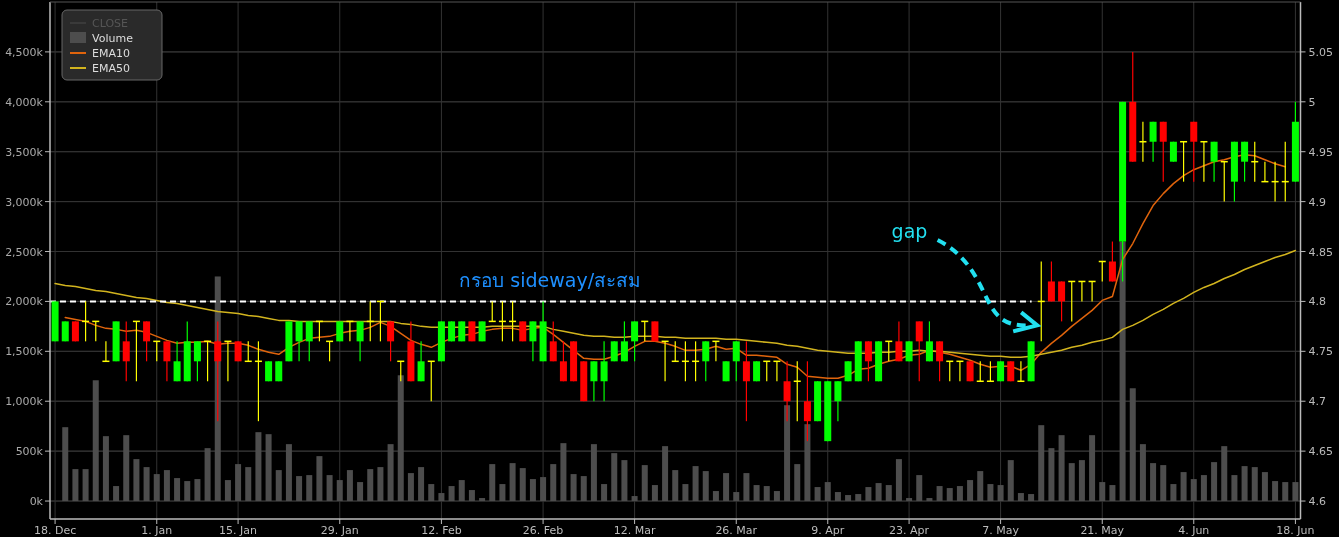  Describe the element at coordinates (157, 530) in the screenshot. I see `x-tick-label: 1. Jan` at that location.